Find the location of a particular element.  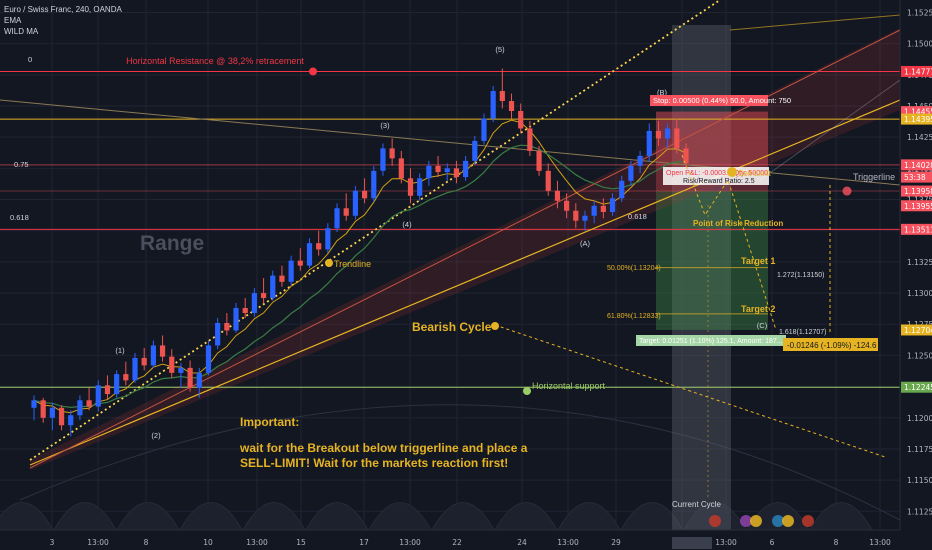

price-tag-label: 1.14777 is located at coordinates (918, 71).